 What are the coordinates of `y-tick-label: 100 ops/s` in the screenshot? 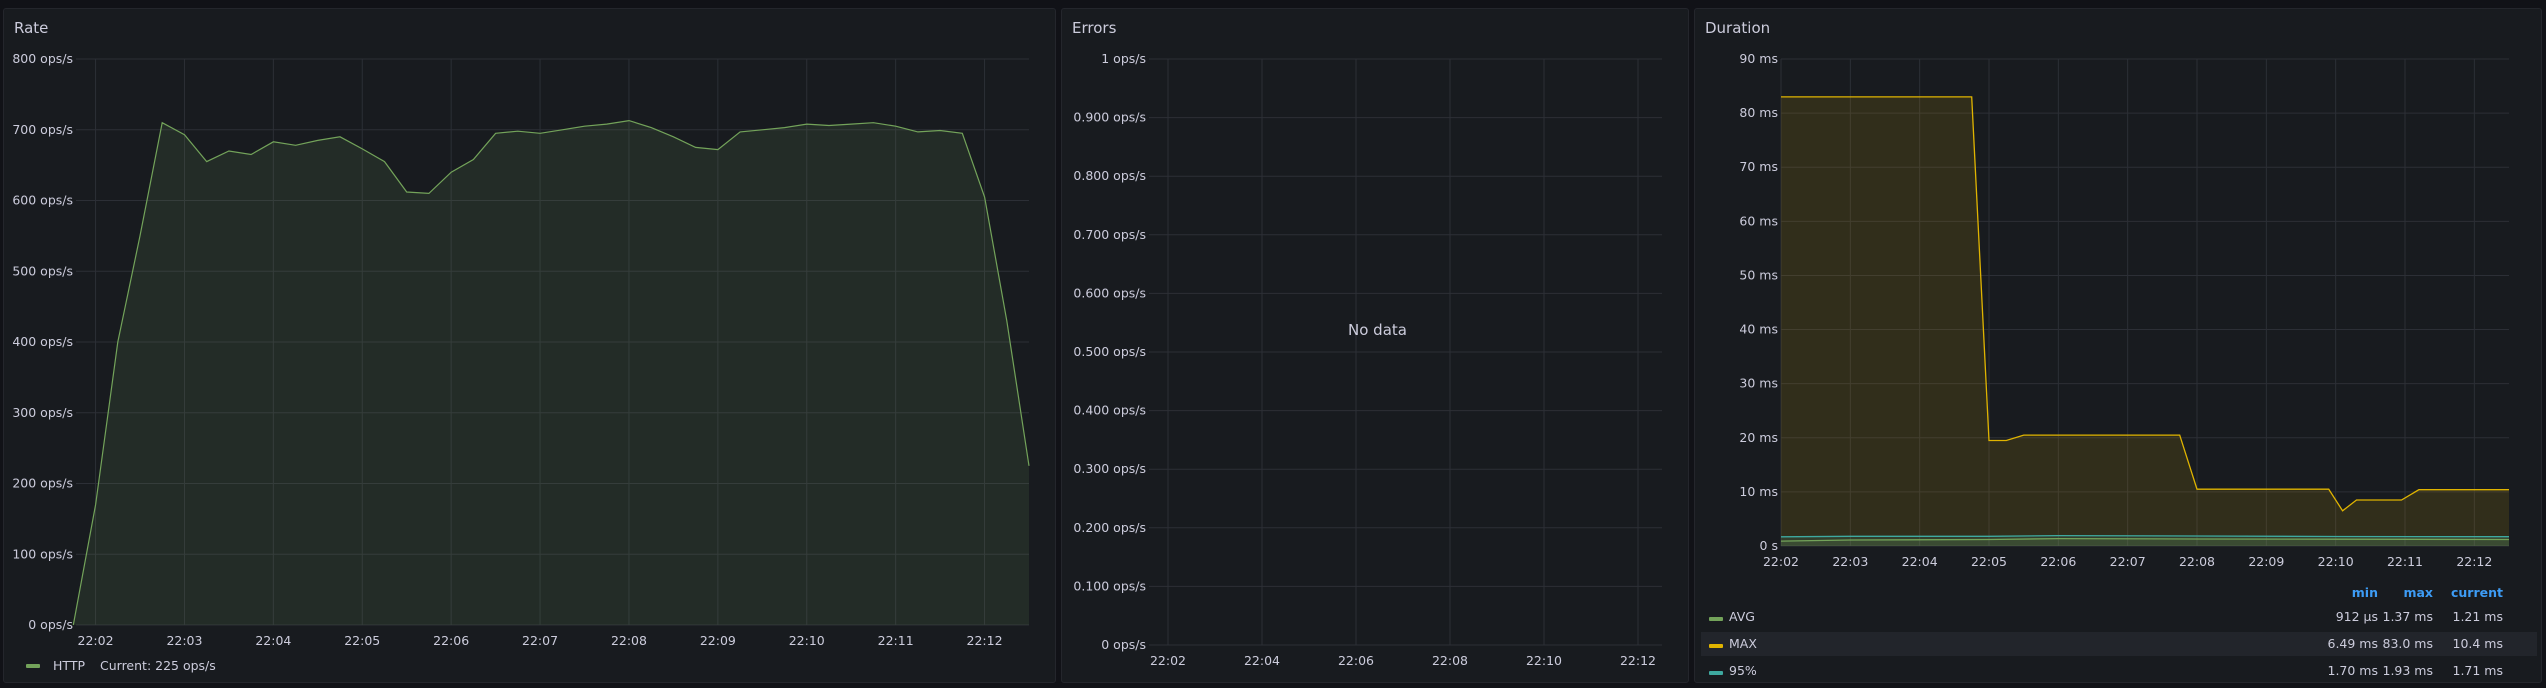 It's located at (42, 553).